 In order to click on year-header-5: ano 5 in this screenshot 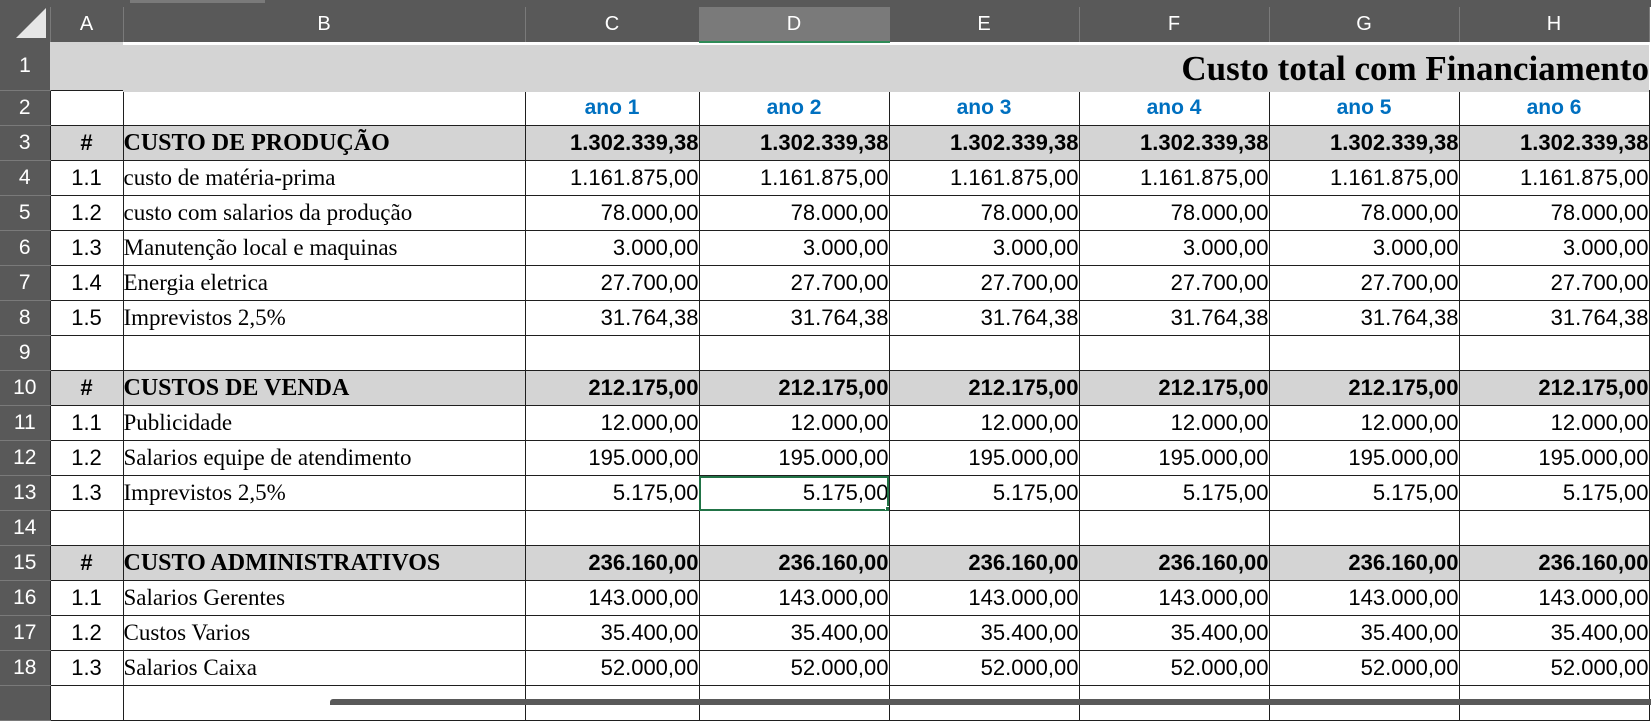, I will do `click(1364, 108)`.